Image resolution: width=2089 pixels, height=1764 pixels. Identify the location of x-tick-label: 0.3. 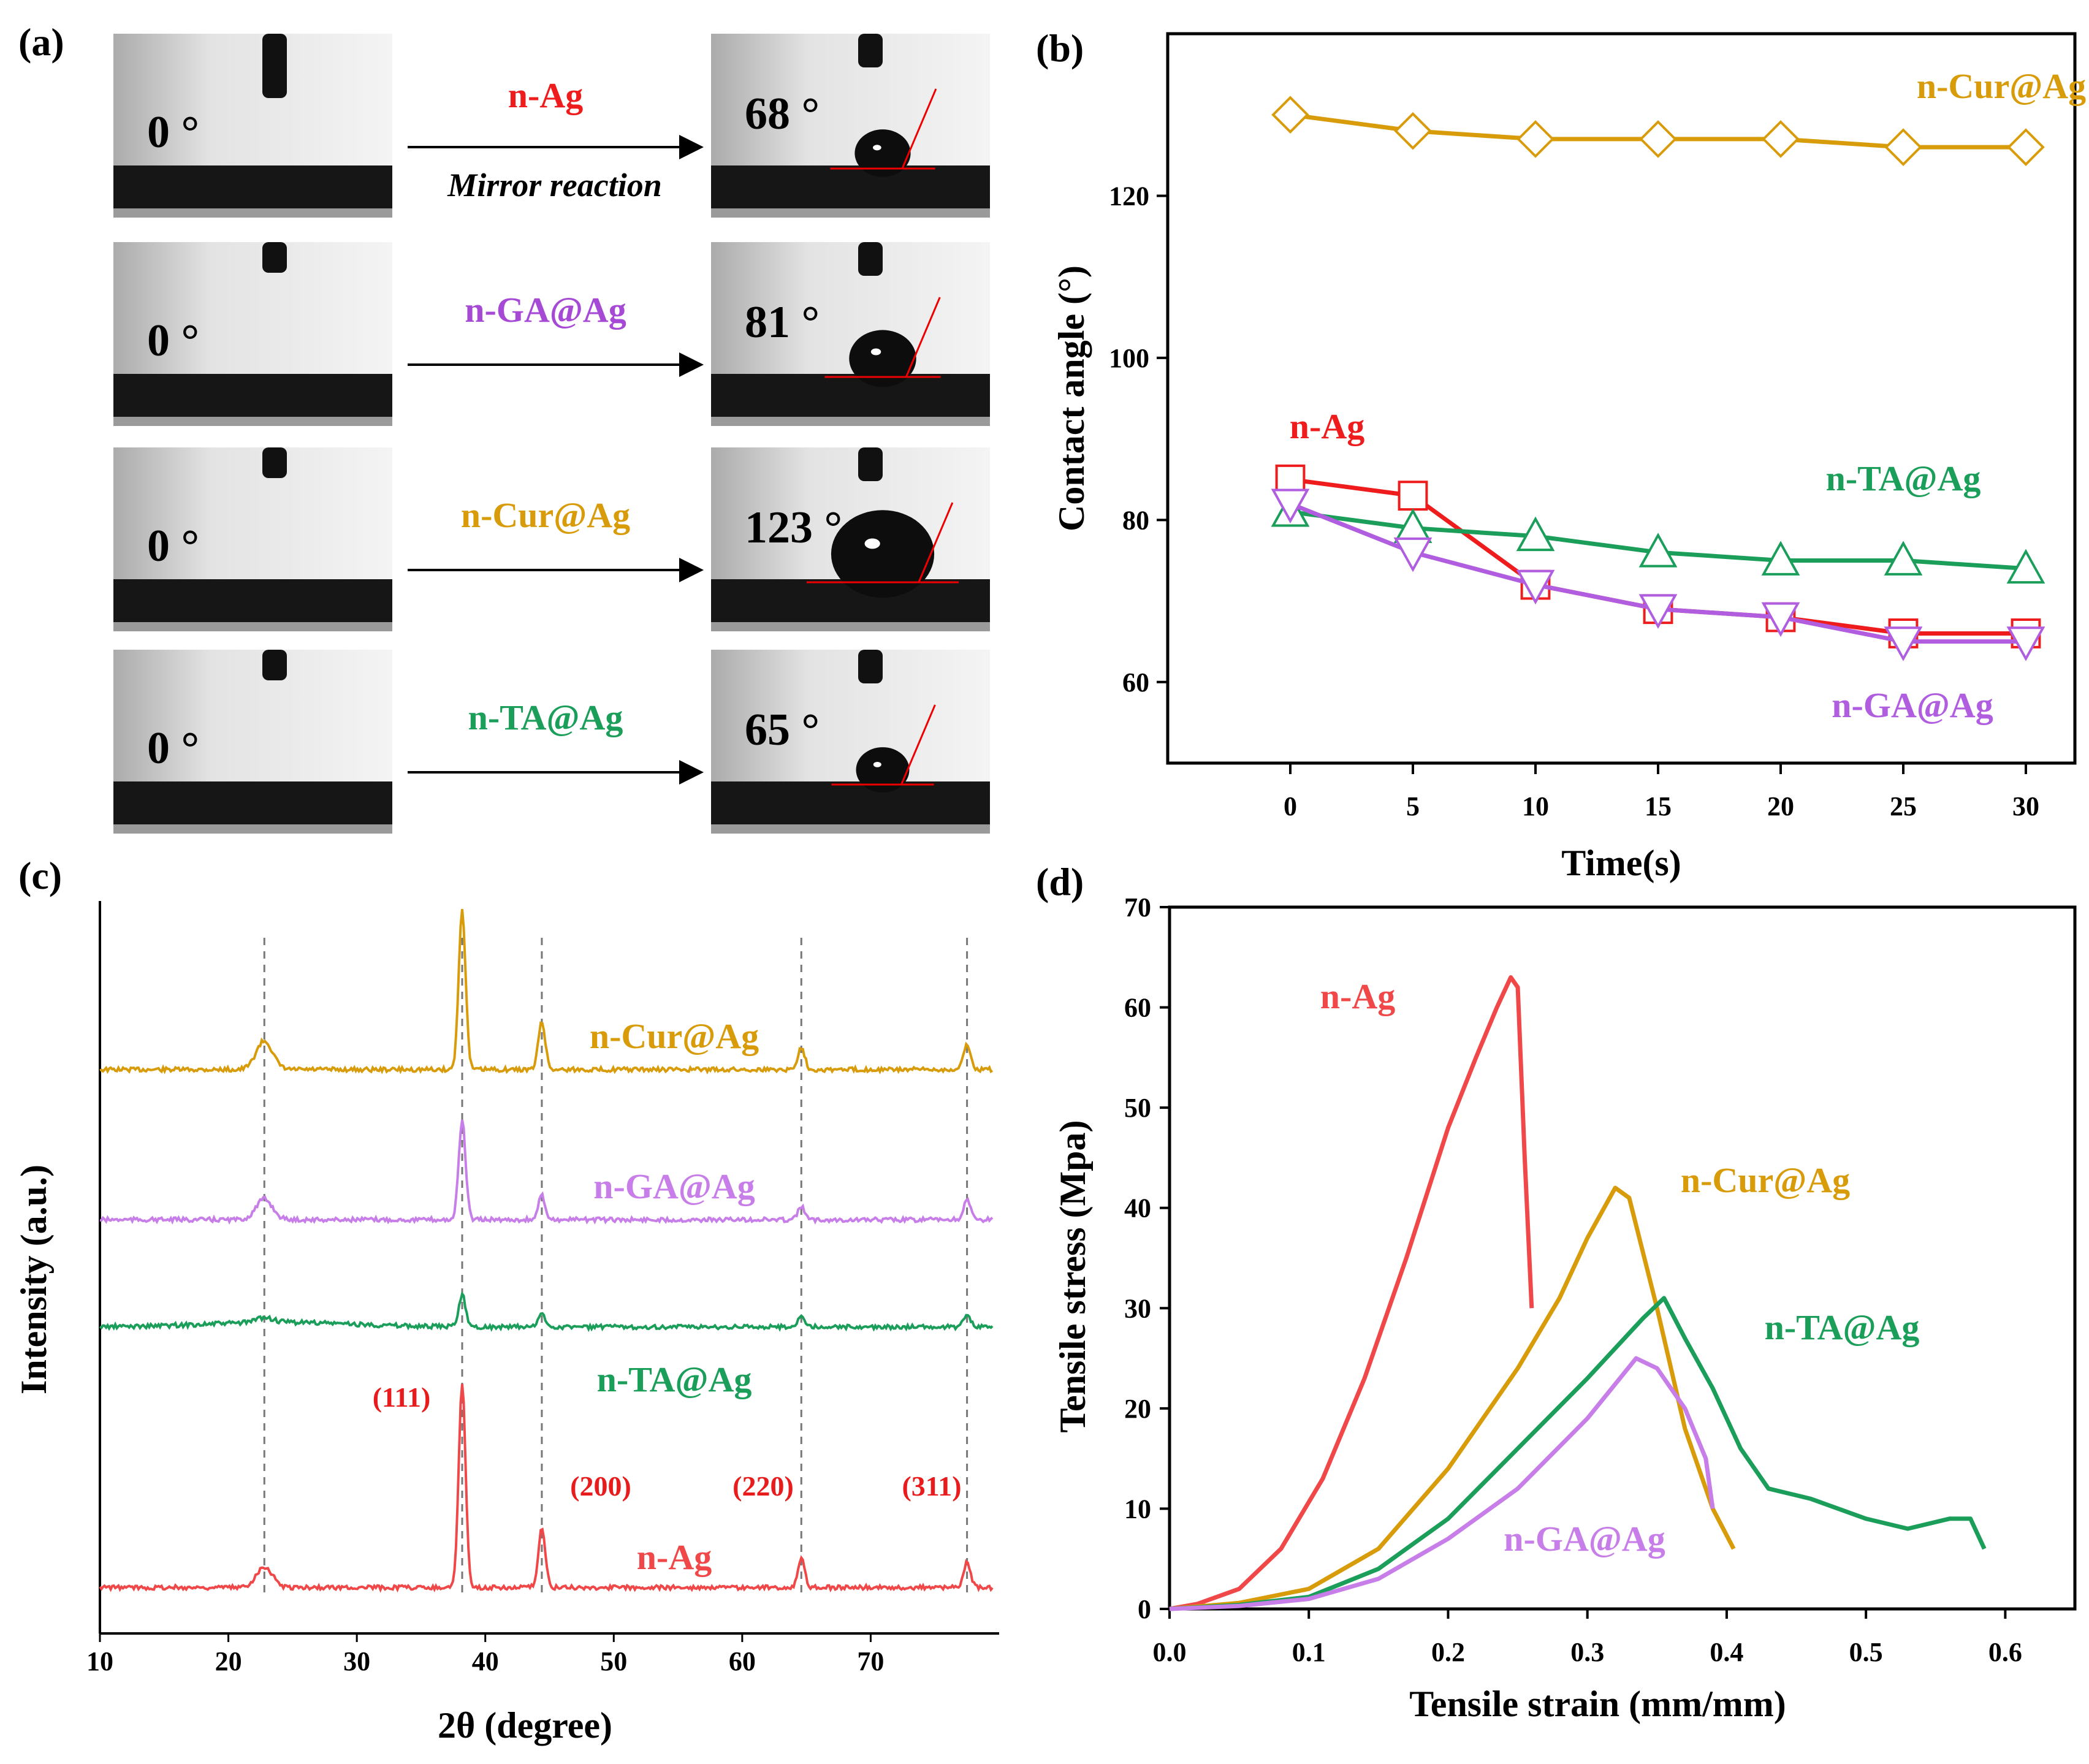
(1587, 1652).